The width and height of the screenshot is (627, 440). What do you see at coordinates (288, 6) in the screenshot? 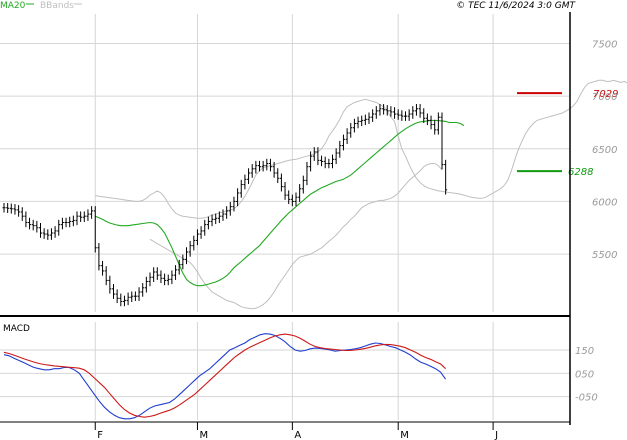
I see `header: MA20 BBands © TEC 11/6/2024 3:0 GMT` at bounding box center [288, 6].